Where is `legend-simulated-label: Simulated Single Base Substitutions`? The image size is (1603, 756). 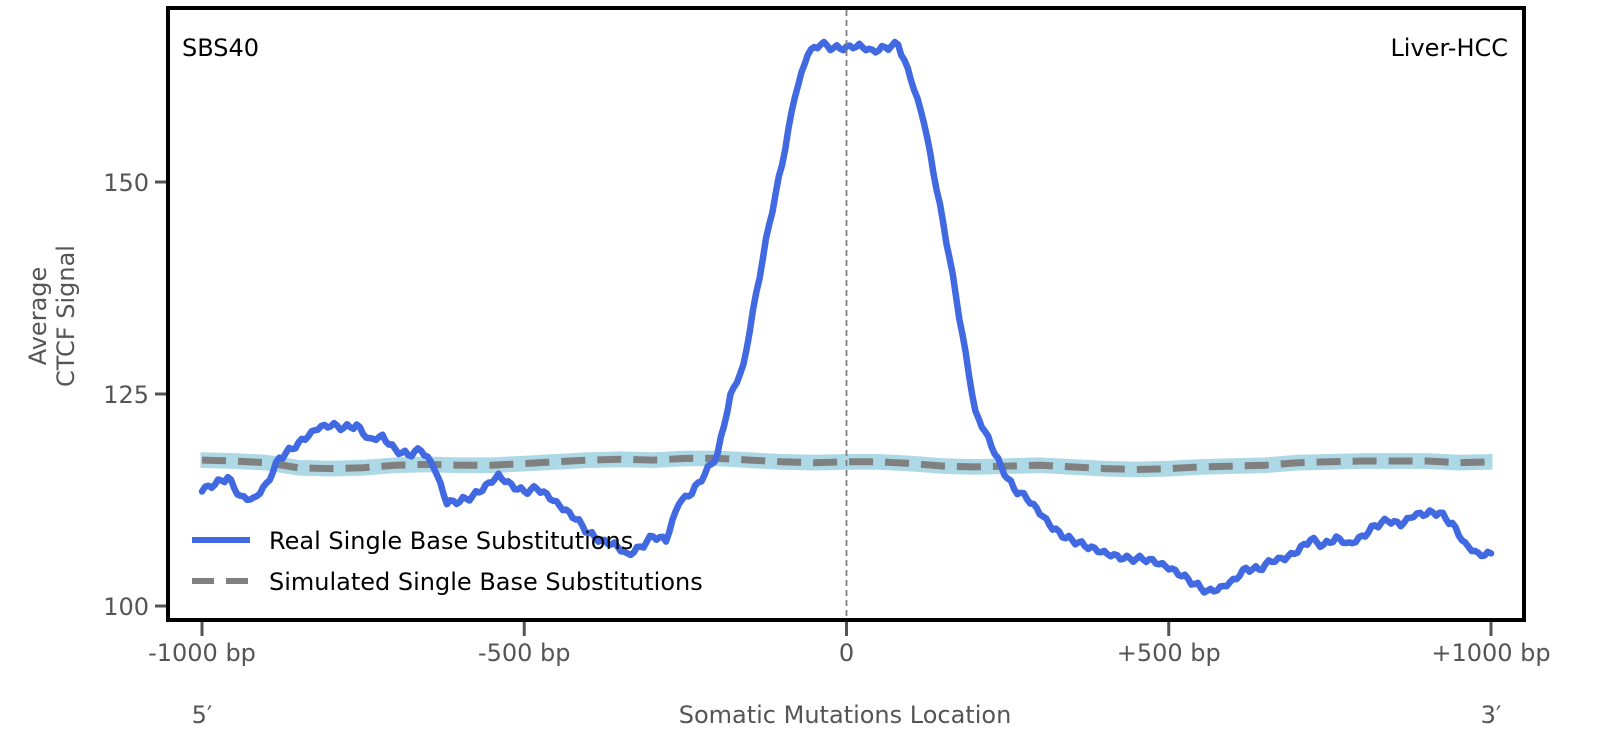 legend-simulated-label: Simulated Single Base Substitutions is located at coordinates (486, 582).